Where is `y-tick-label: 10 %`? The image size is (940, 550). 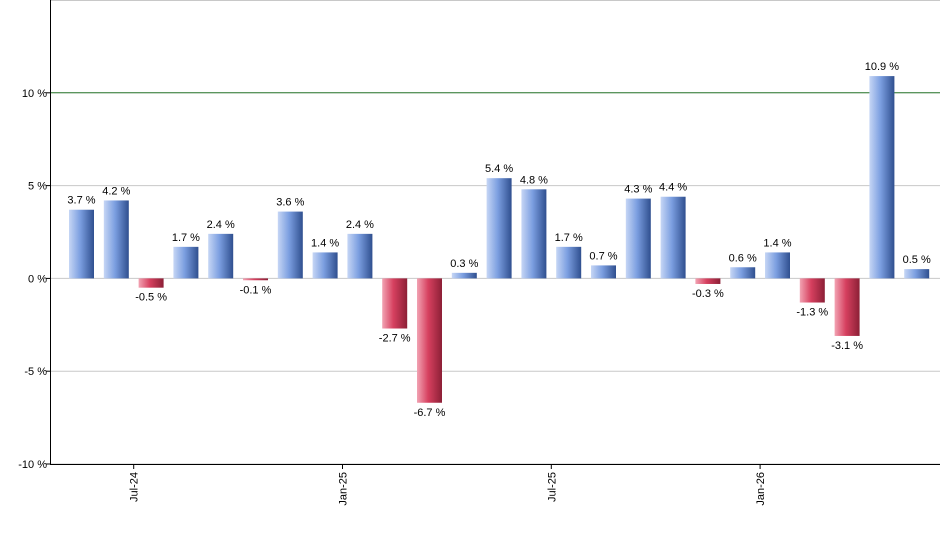 y-tick-label: 10 % is located at coordinates (34, 94).